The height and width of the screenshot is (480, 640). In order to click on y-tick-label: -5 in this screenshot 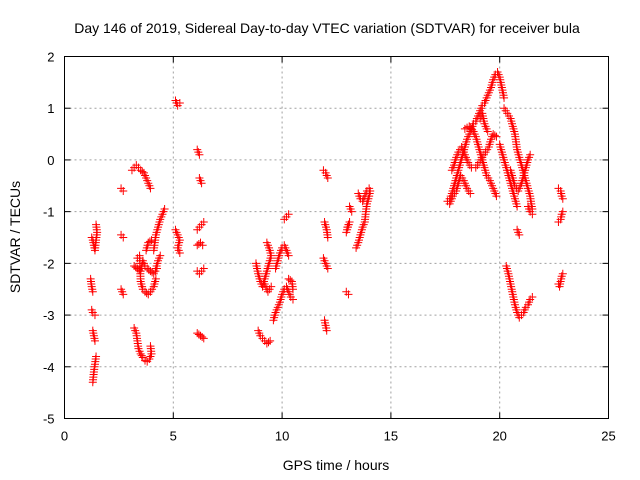, I will do `click(49, 419)`.